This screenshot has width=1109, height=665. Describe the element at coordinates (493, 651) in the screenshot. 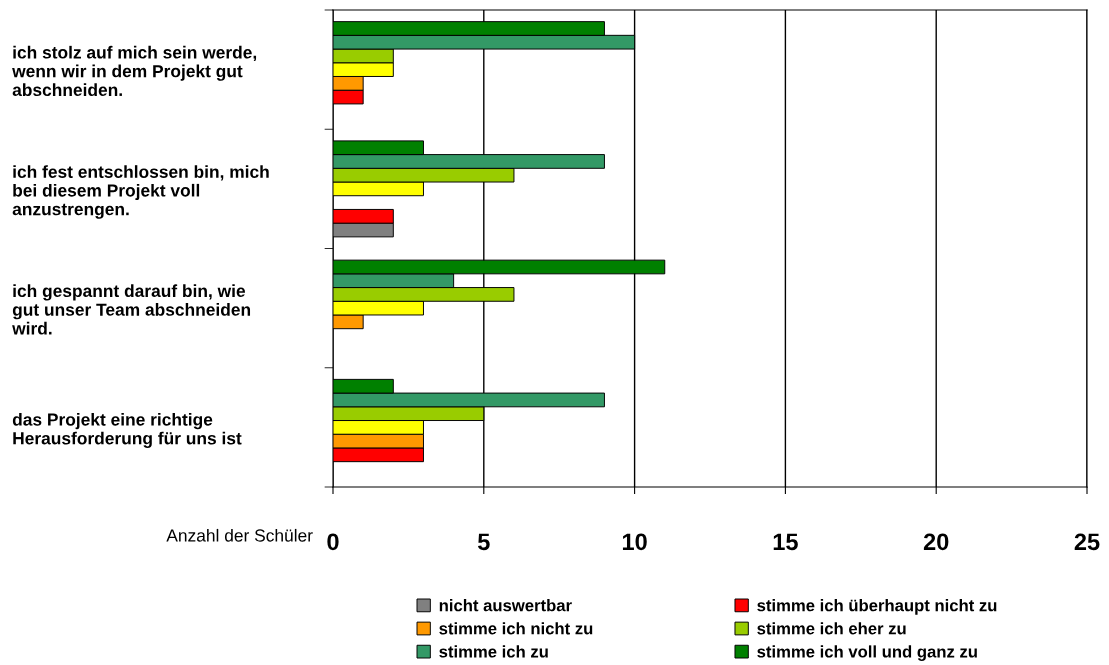

I see `legend-label: stimme ich zu` at that location.